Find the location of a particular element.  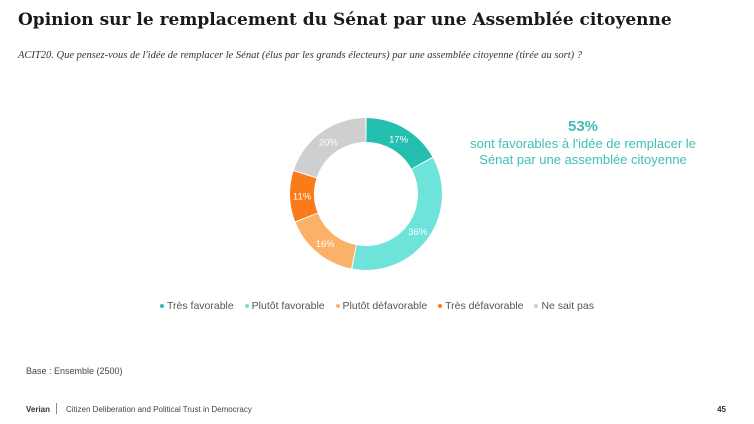

footer-brand-logo: Verian is located at coordinates (38, 409).